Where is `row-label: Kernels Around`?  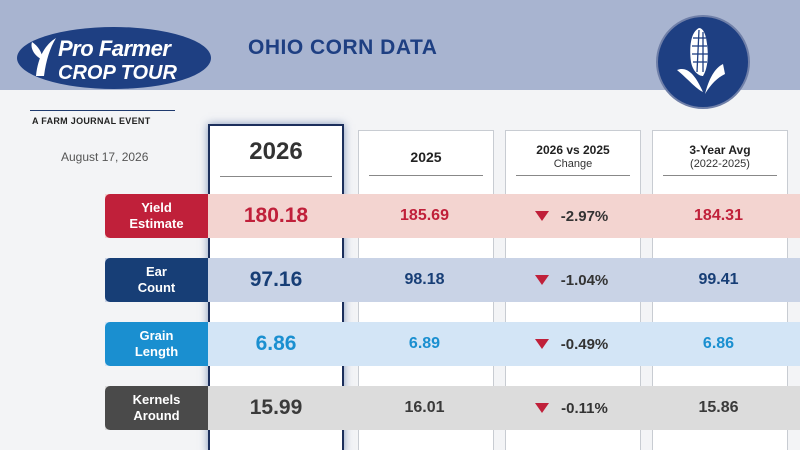 row-label: Kernels Around is located at coordinates (156, 408).